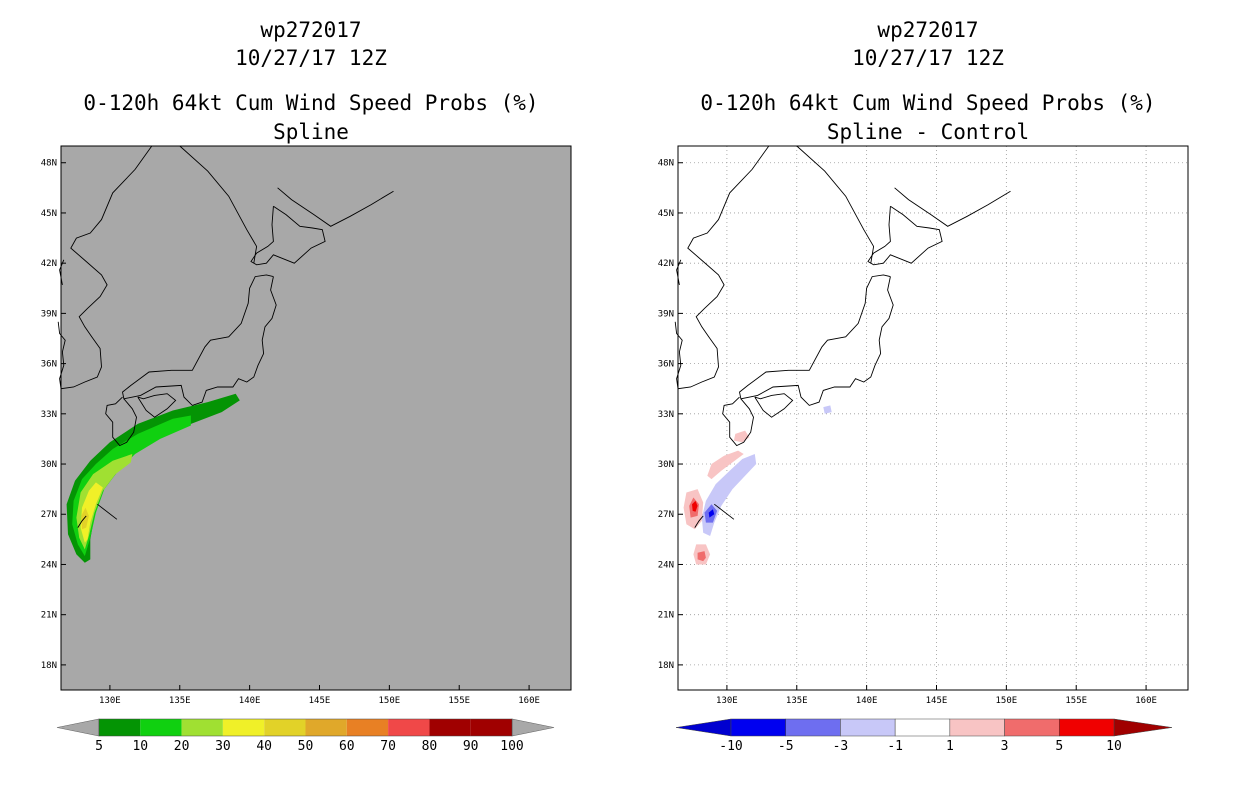 The height and width of the screenshot is (804, 1236). Describe the element at coordinates (895, 746) in the screenshot. I see `colorbar-label: -1` at that location.